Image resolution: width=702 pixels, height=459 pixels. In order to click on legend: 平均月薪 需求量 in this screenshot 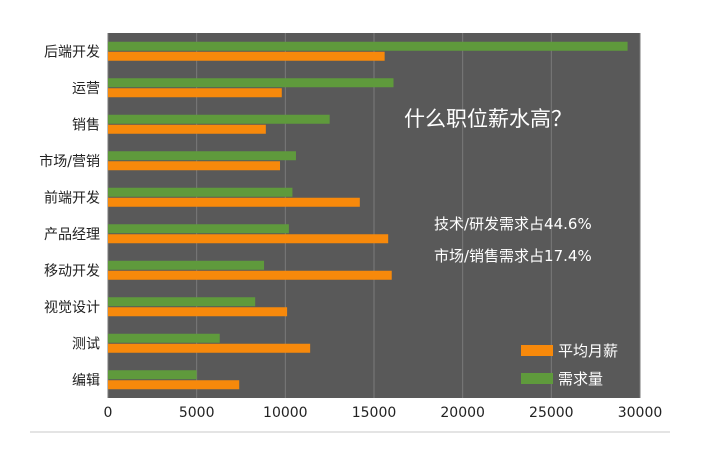, I will do `click(569, 365)`.